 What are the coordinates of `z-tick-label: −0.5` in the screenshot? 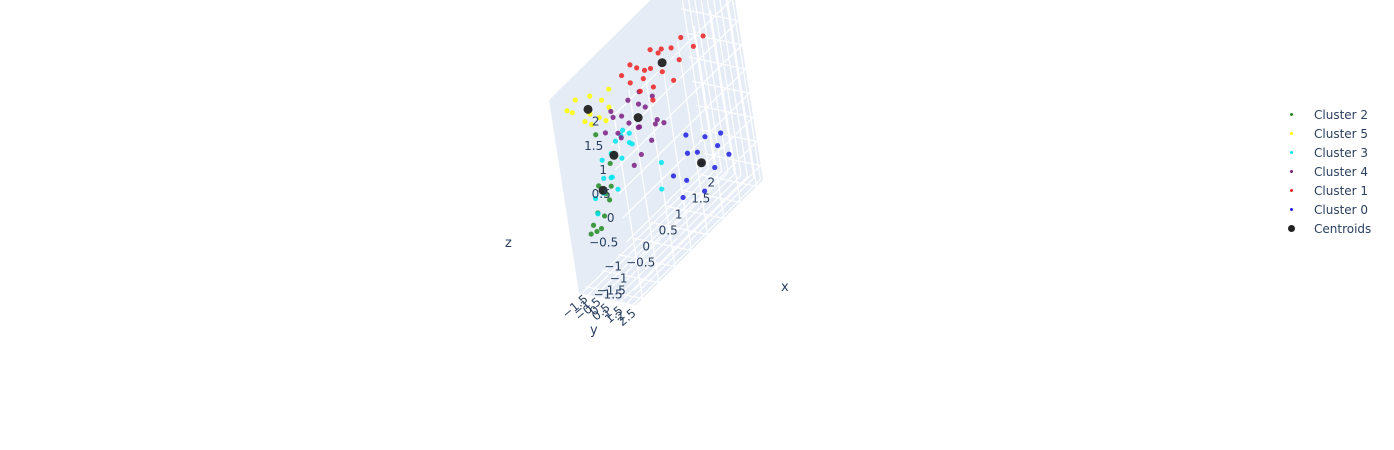 It's located at (603, 242).